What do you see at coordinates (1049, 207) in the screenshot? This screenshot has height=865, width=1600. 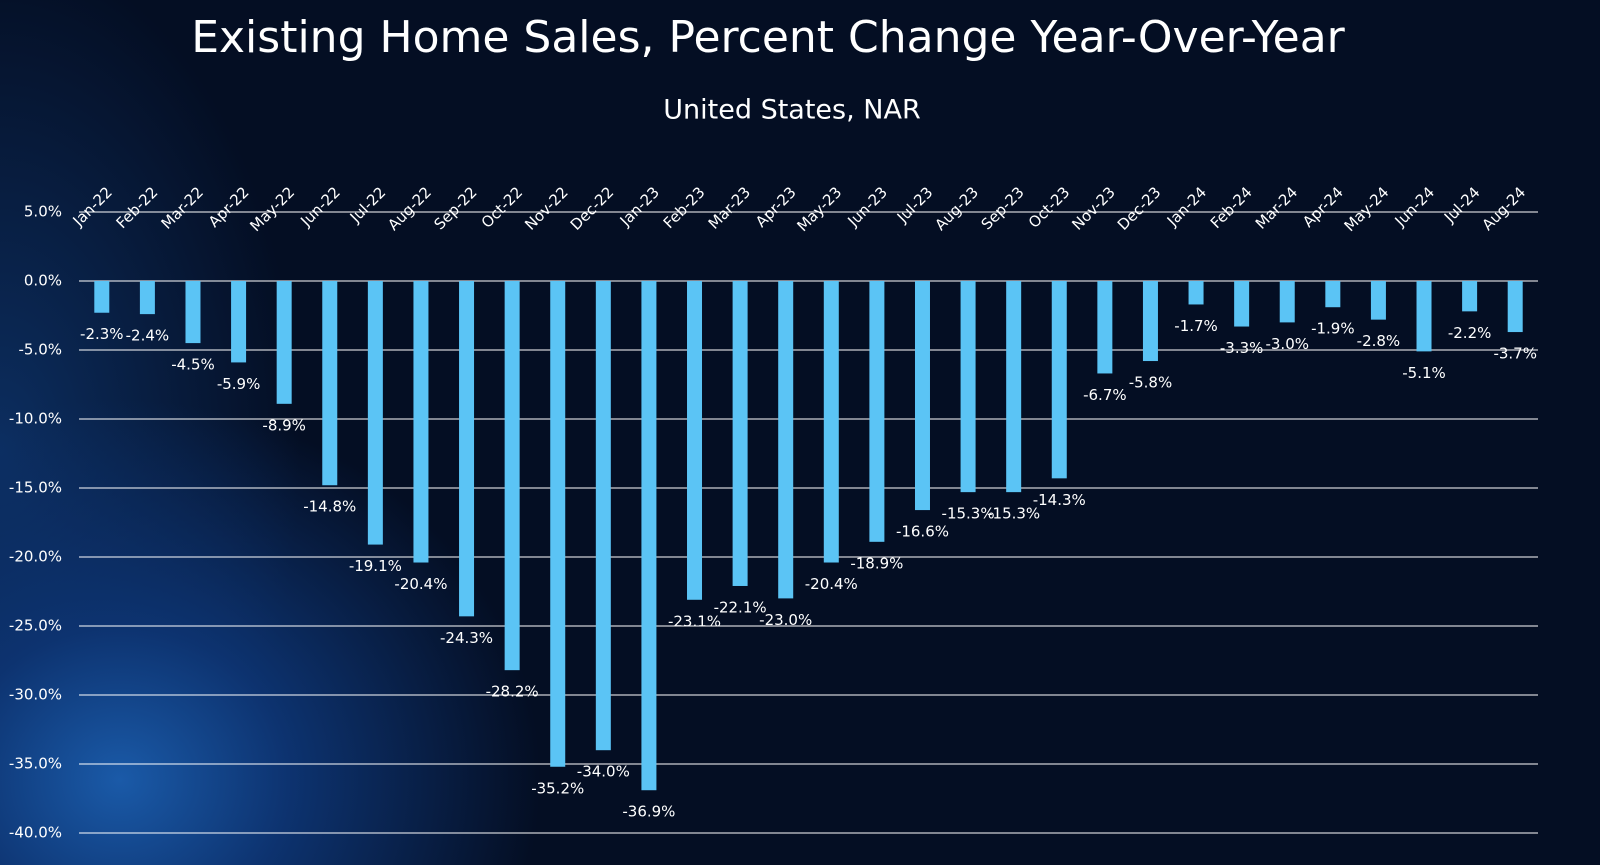 I see `x-tick-label: Oct-23` at bounding box center [1049, 207].